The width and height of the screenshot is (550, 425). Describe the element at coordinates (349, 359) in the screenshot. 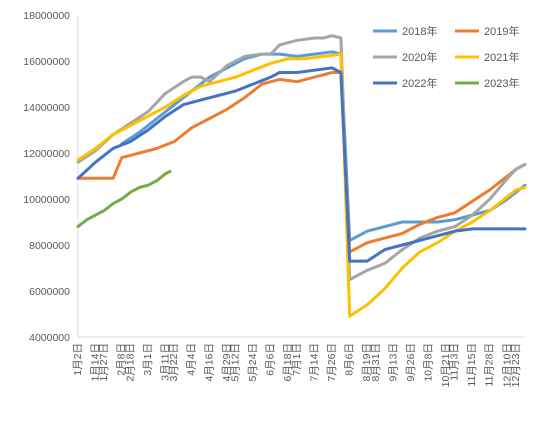

I see `x-tick-label: 8月6日` at that location.